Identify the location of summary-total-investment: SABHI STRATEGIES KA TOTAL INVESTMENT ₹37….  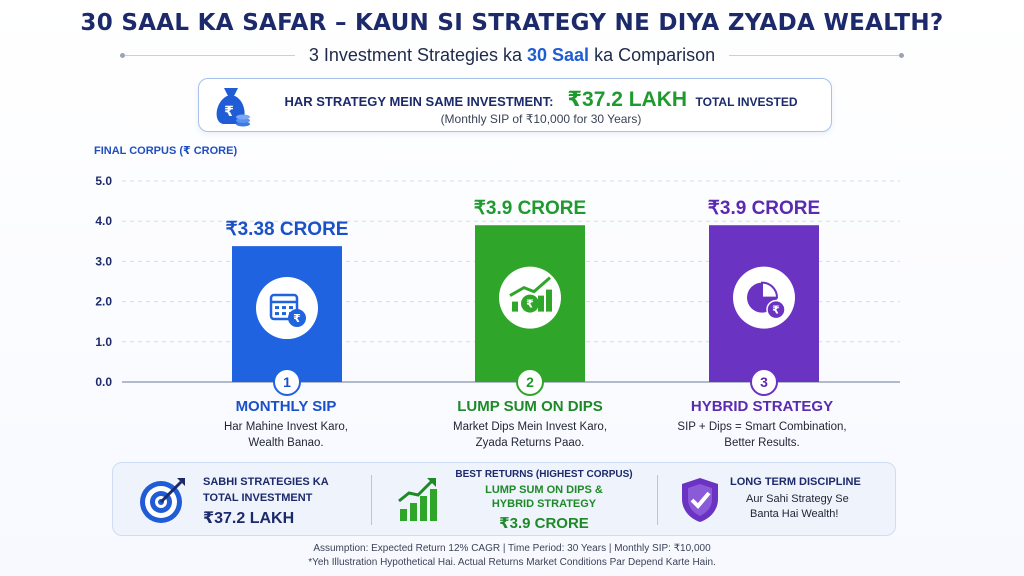
(242, 500).